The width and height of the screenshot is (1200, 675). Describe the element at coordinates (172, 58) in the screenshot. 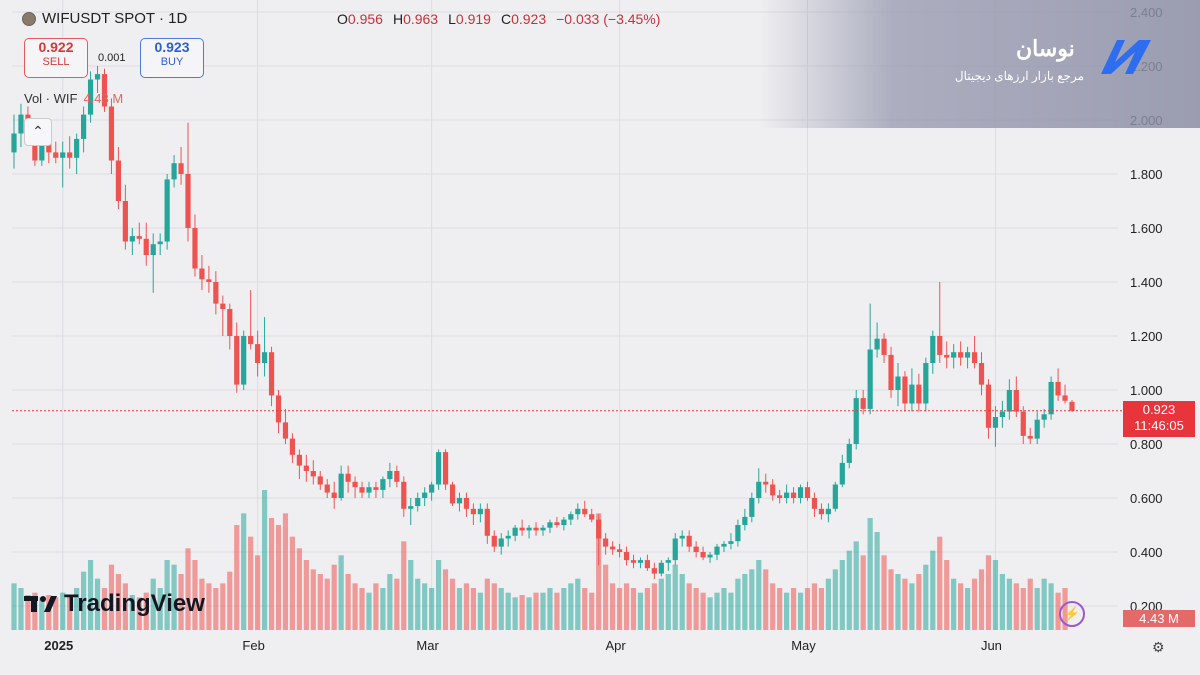

I see `buy-button: 0.923 BUY` at that location.